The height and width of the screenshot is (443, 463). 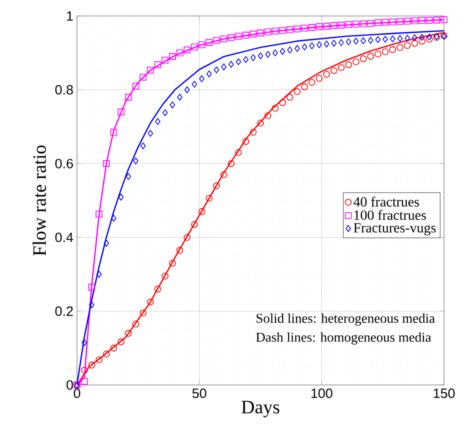 What do you see at coordinates (345, 319) in the screenshot?
I see `annotation: Solid lines: heterogeneous media` at bounding box center [345, 319].